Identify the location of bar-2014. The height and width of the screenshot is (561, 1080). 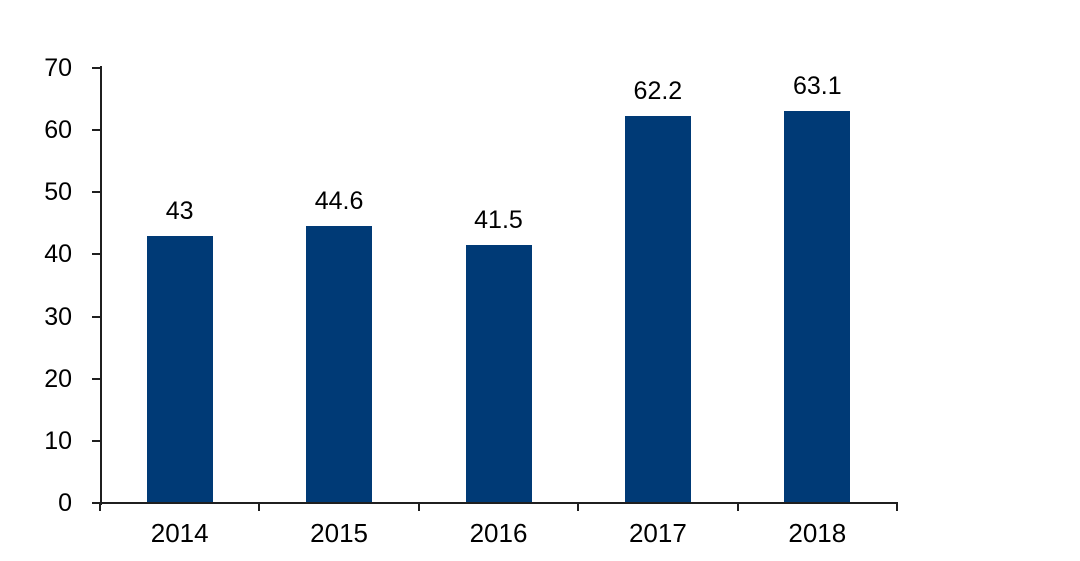
(179, 368).